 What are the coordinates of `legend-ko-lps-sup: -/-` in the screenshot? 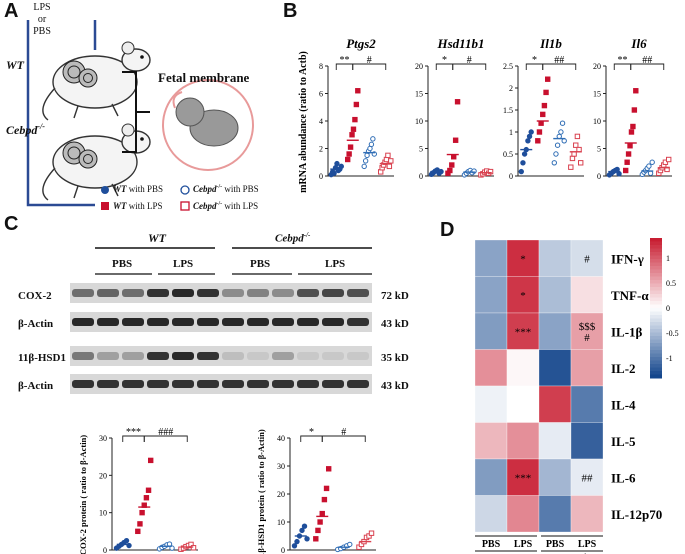 It's located at (219, 204).